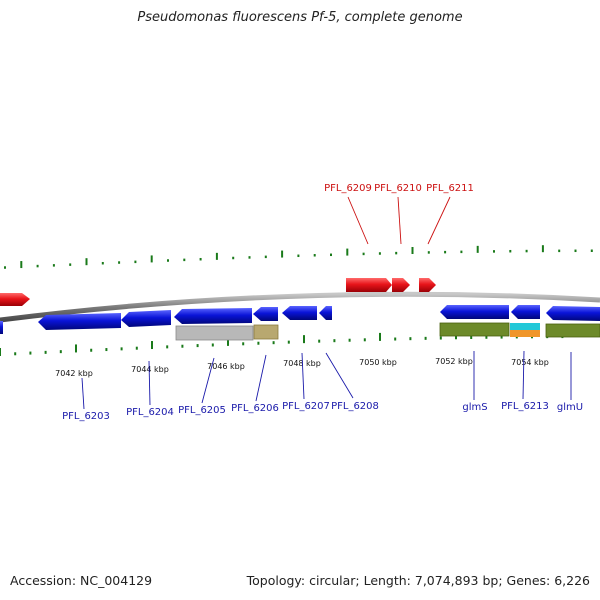 Image resolution: width=600 pixels, height=600 pixels. What do you see at coordinates (306, 406) in the screenshot?
I see `reverse-gene-label: PFL_6207` at bounding box center [306, 406].